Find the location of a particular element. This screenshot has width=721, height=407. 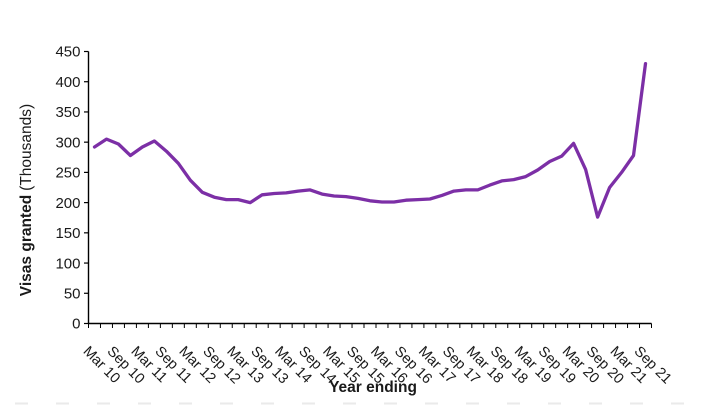

y-tick-label: 50 is located at coordinates (72, 293).